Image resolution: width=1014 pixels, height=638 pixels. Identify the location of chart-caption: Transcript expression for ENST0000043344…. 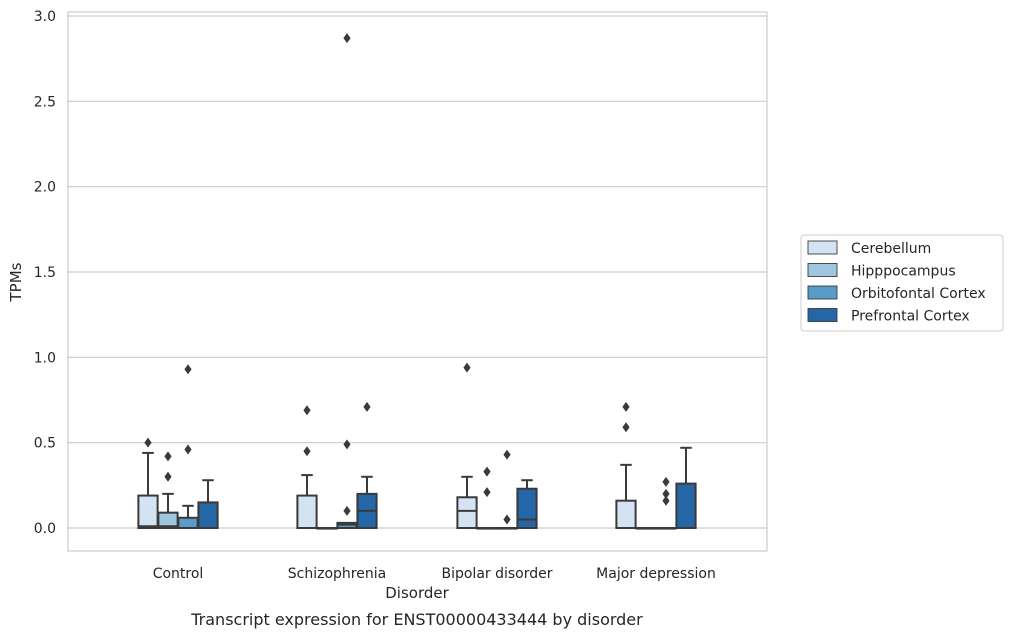
(416, 619).